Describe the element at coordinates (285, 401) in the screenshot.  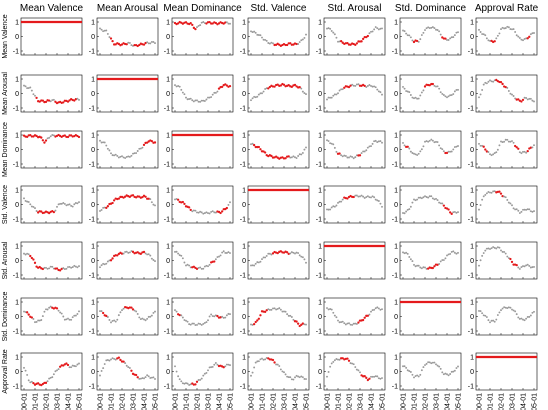
I see `x-tick-label: 2003-01` at that location.